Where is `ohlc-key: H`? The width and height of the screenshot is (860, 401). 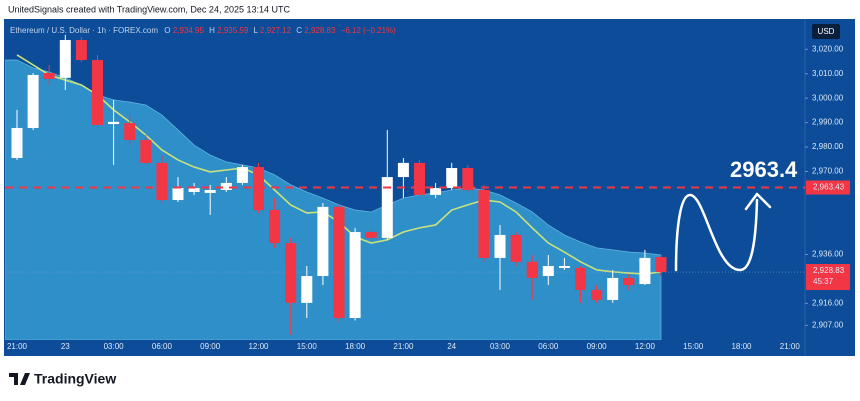 ohlc-key: H is located at coordinates (212, 30).